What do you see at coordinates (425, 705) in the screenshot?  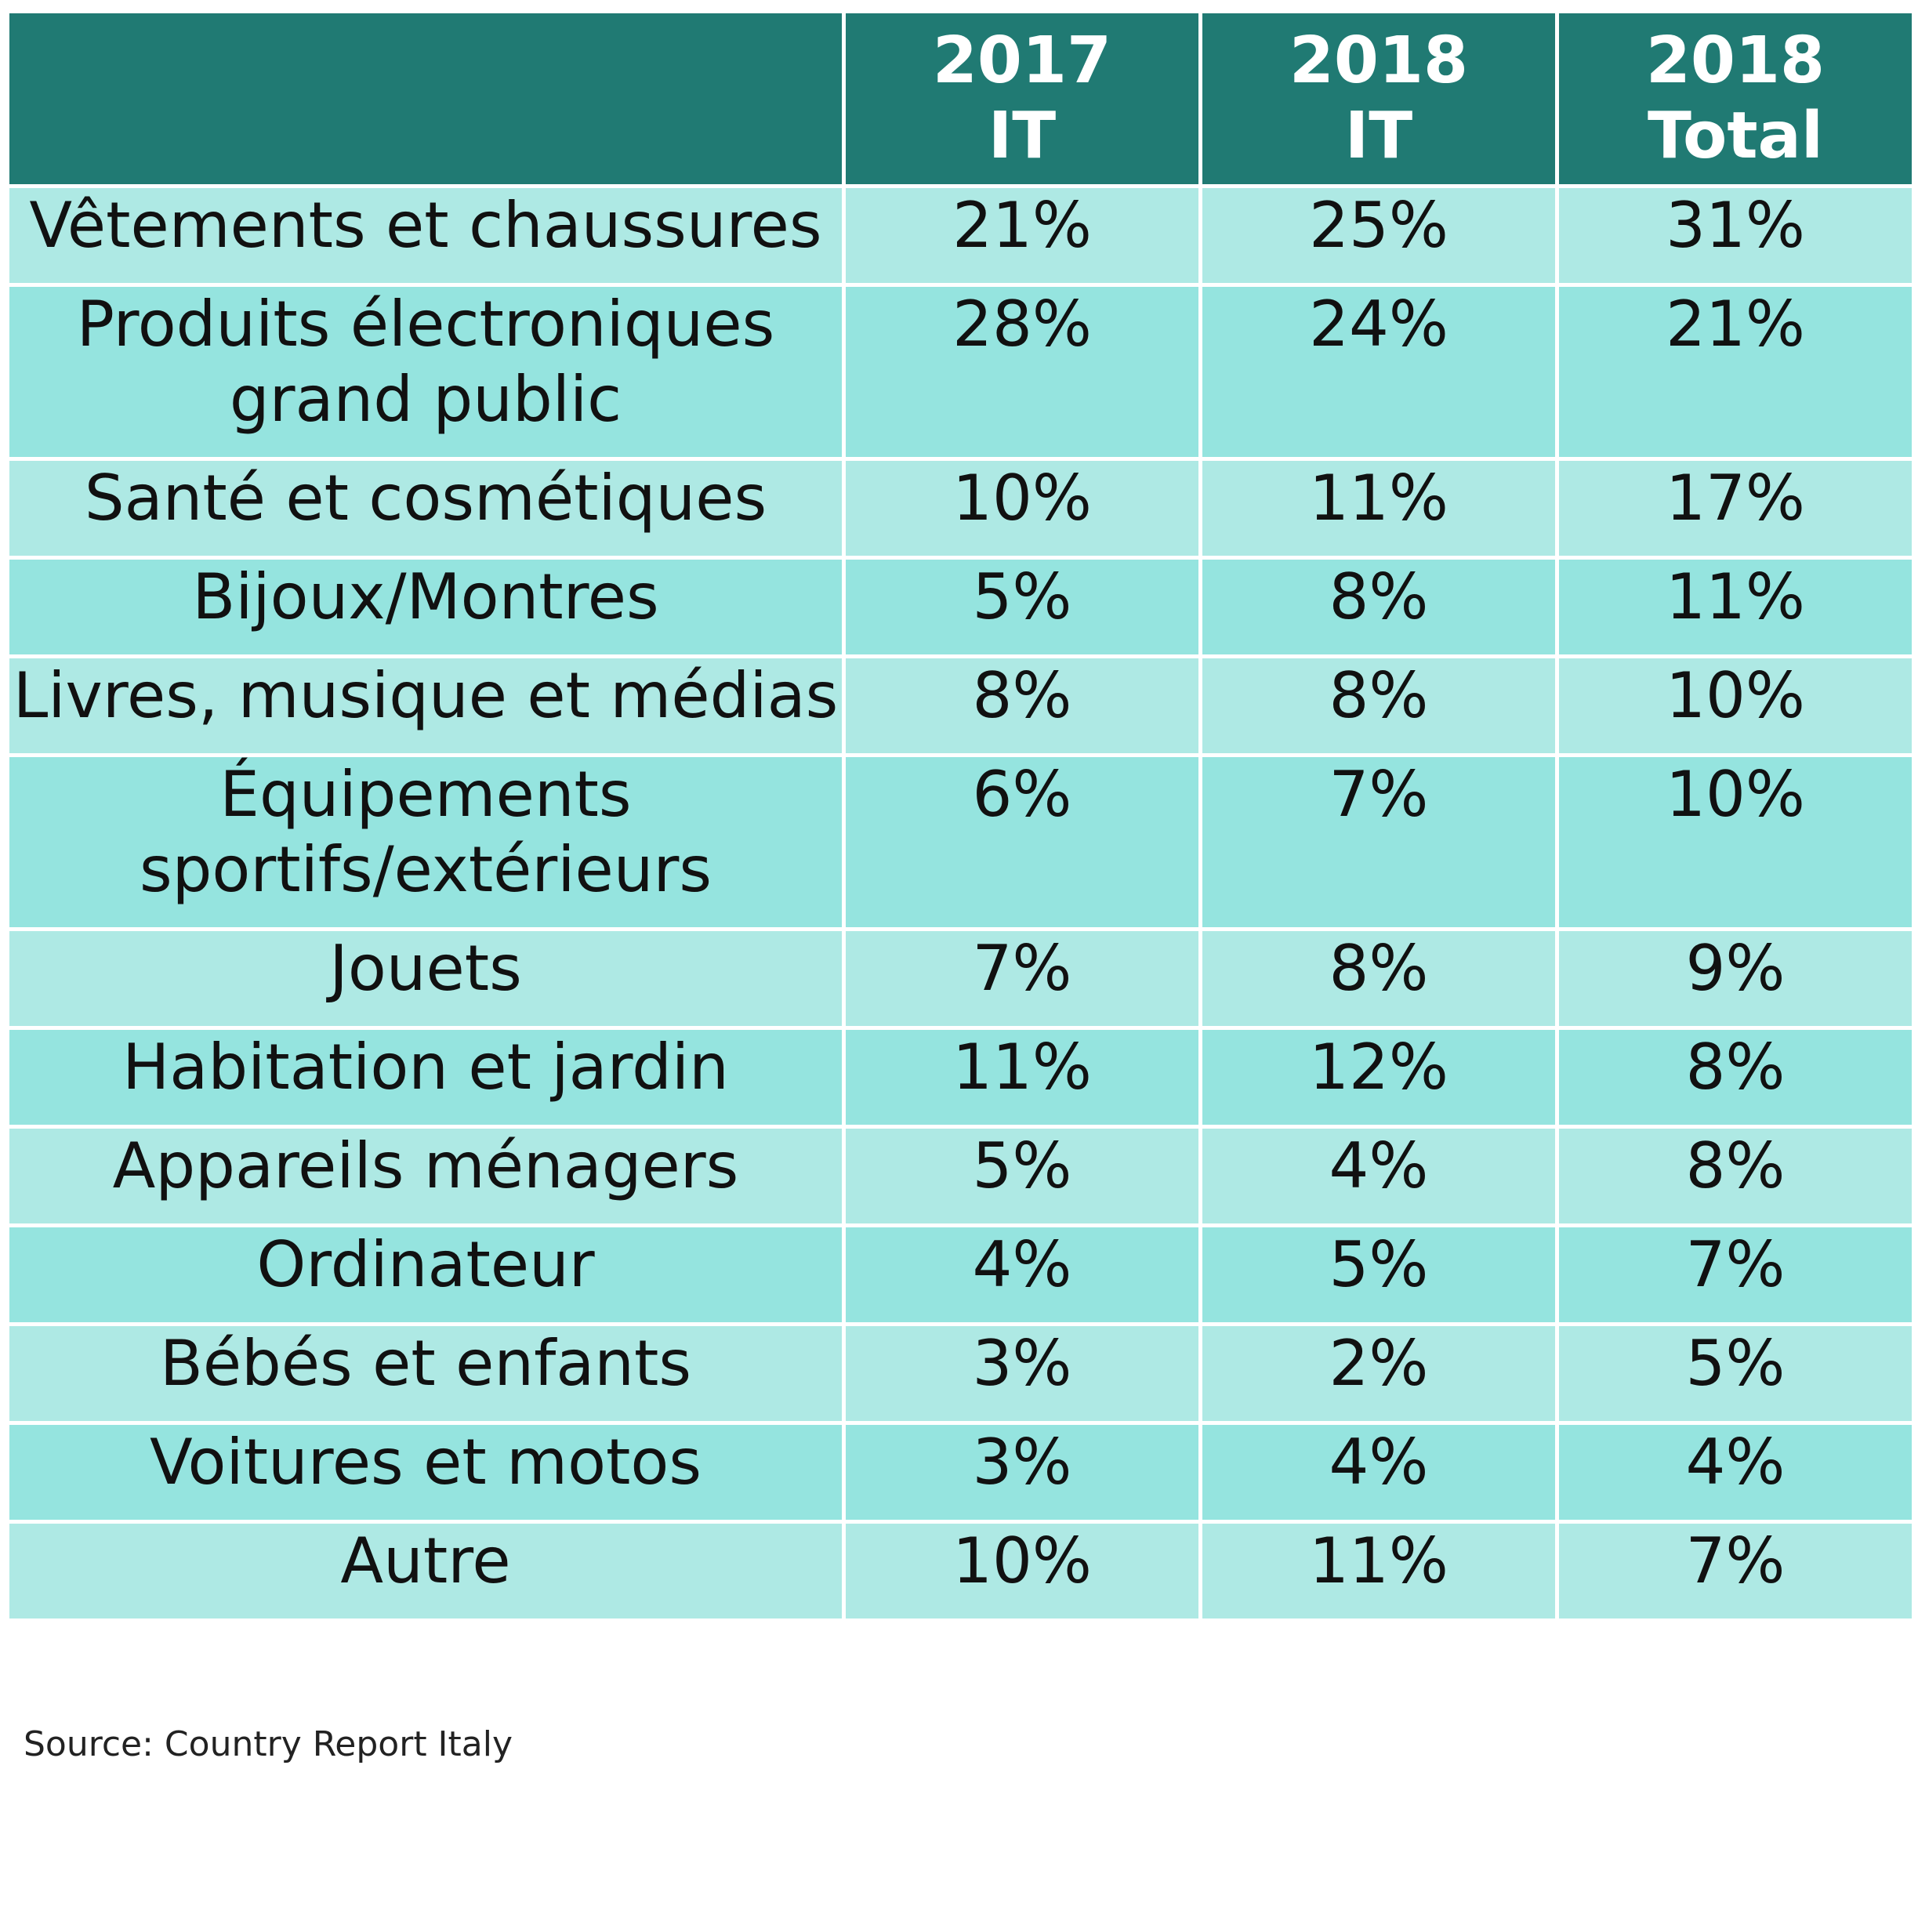 I see `row-label: Livres, musique et médias` at bounding box center [425, 705].